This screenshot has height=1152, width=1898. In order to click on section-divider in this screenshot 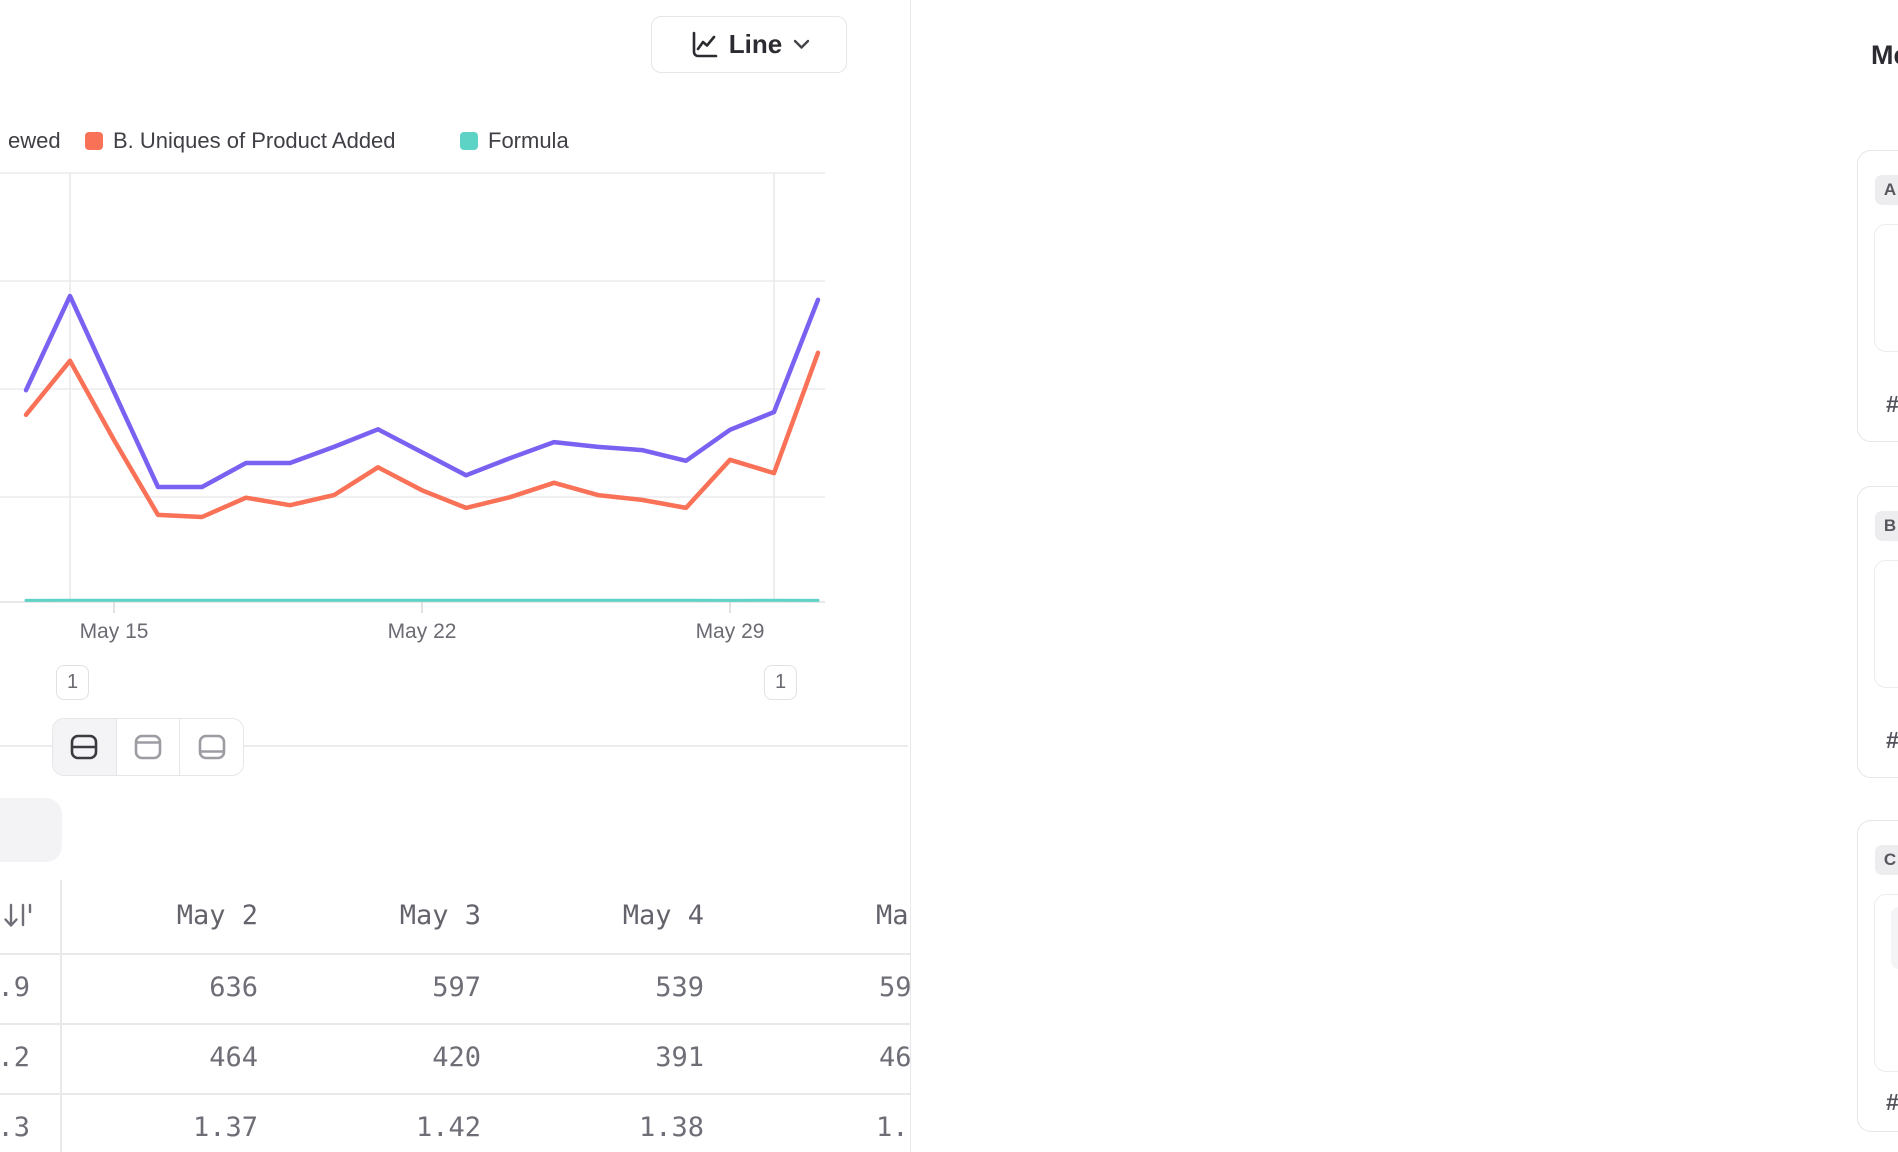, I will do `click(454, 746)`.